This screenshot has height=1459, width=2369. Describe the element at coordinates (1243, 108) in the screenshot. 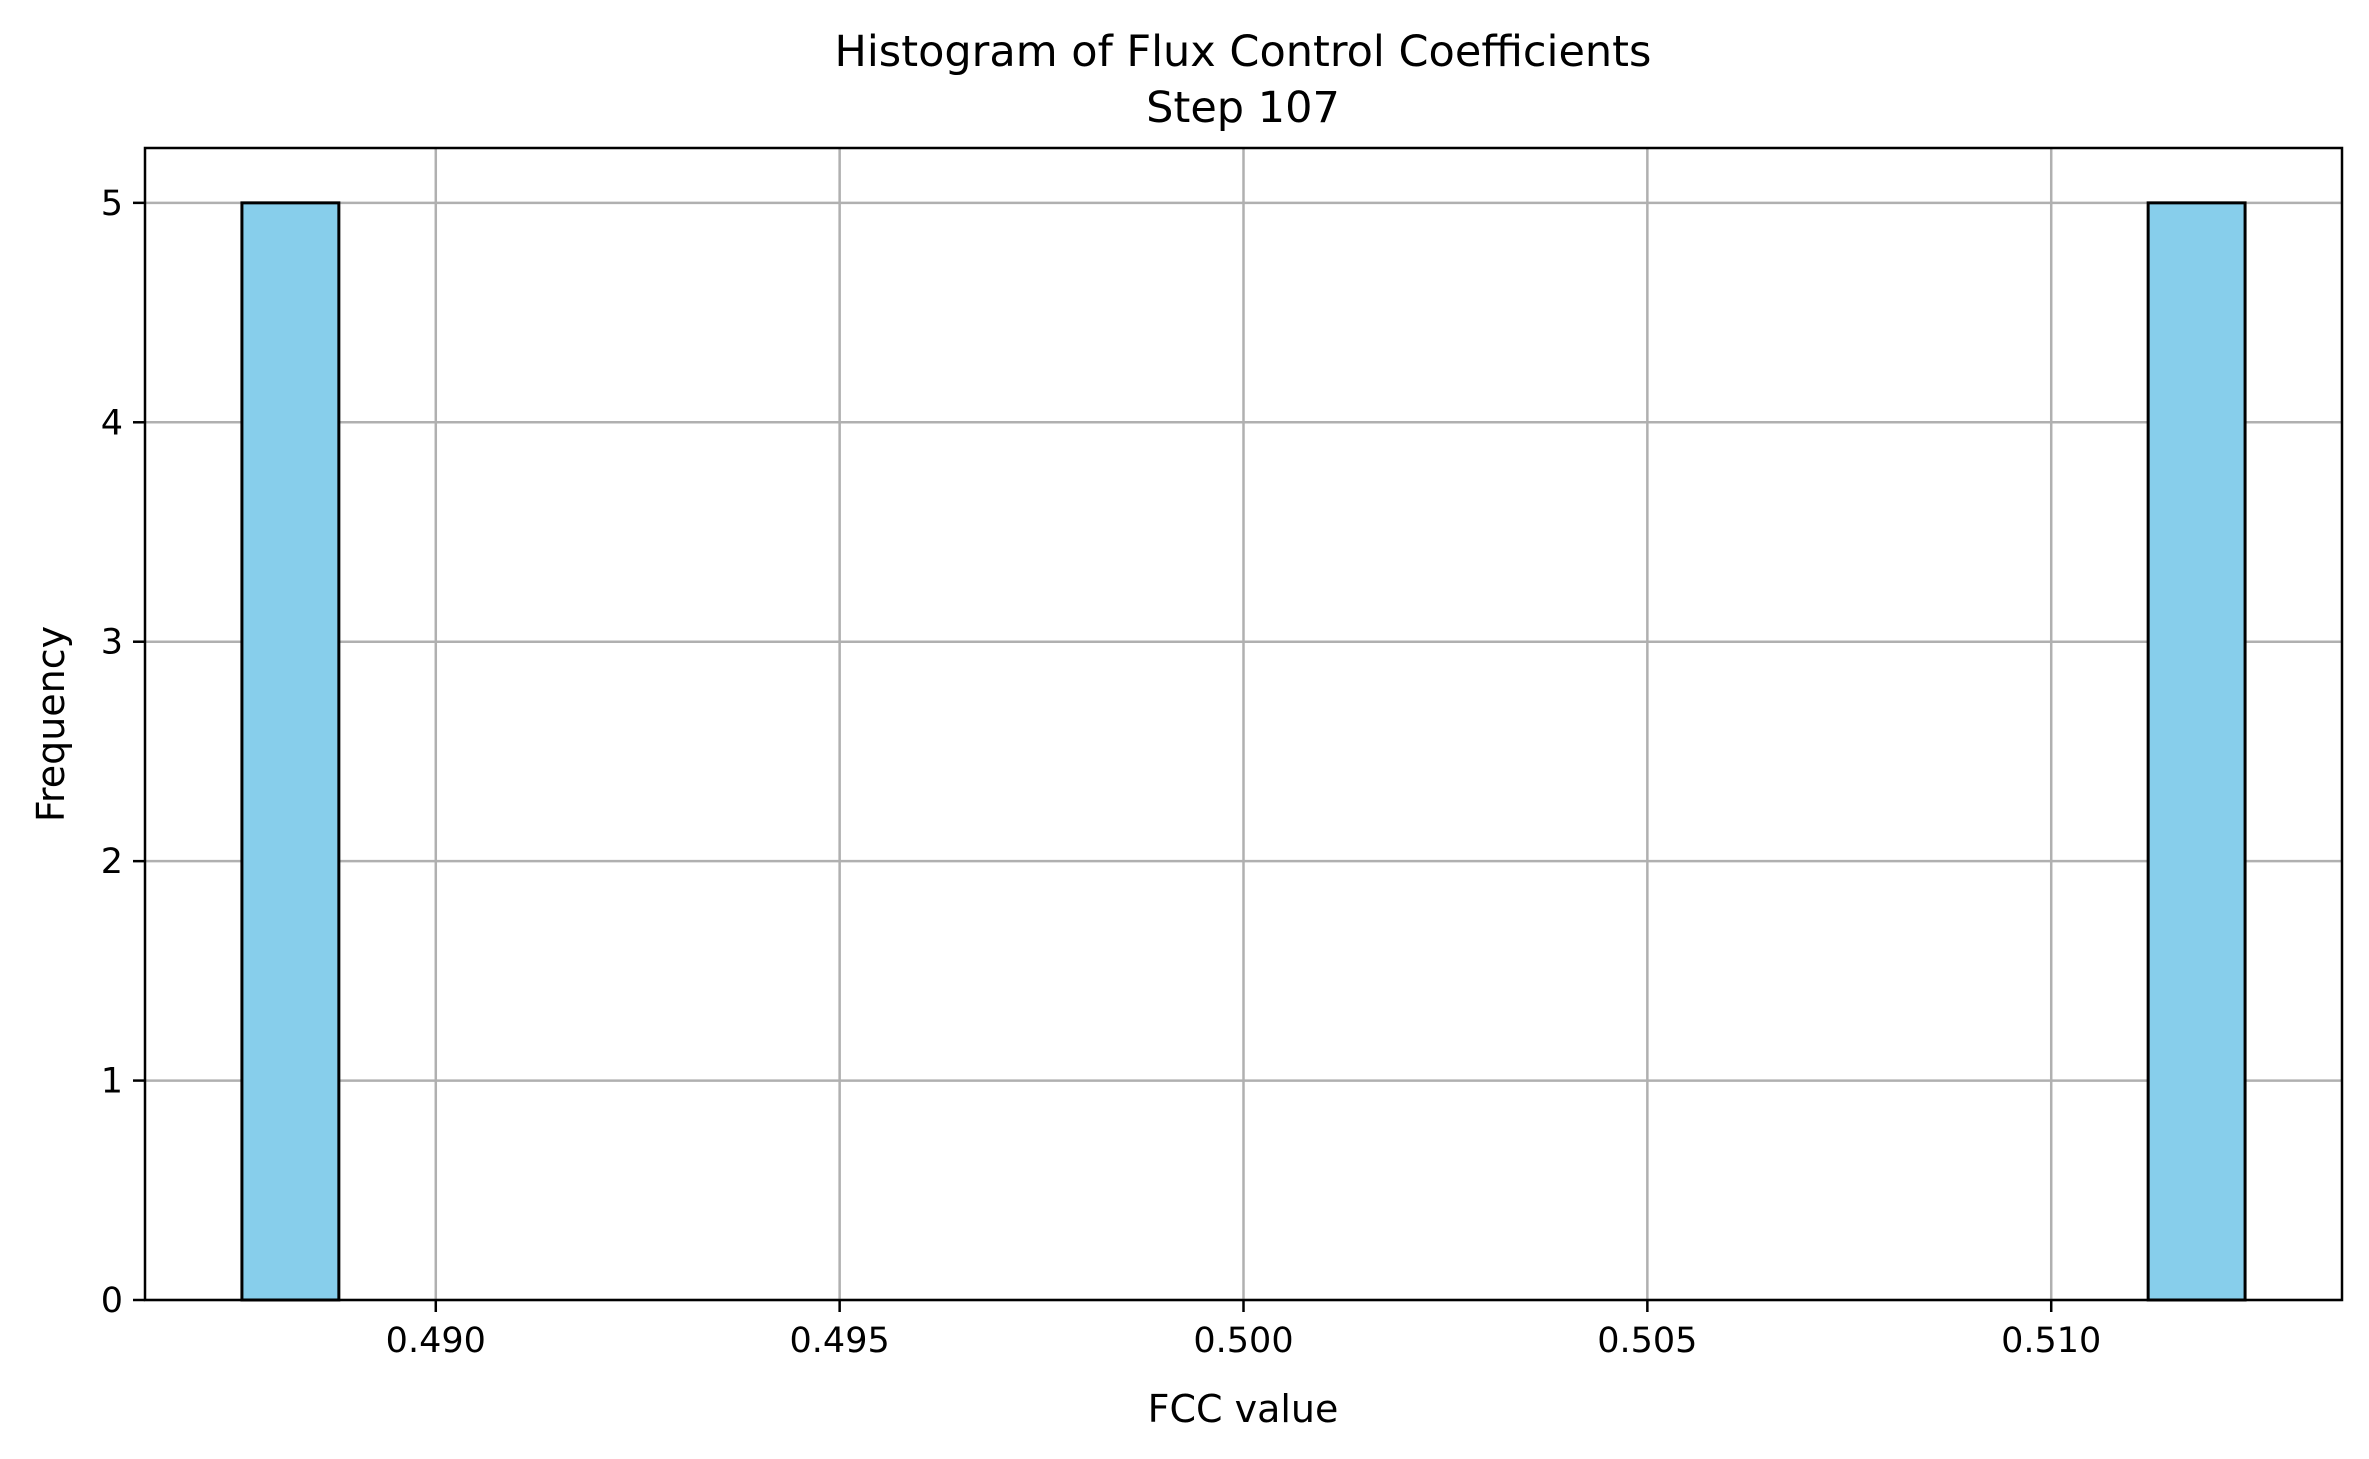

I see `chart-subtitle: Step 107` at that location.